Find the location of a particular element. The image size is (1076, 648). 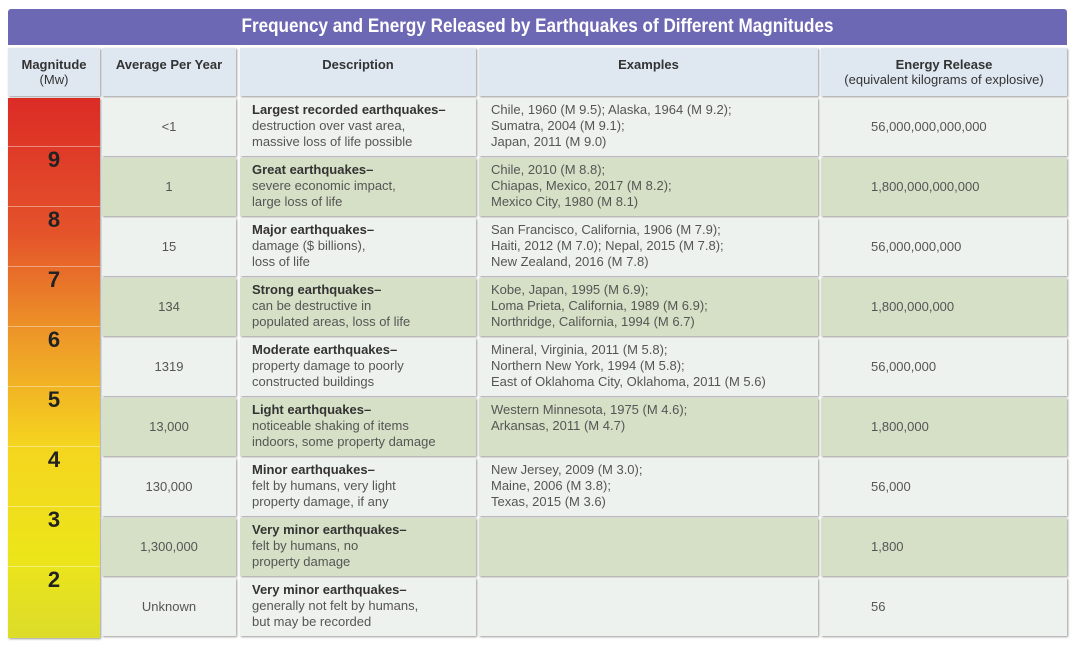

energy-cell: 1,800,000 is located at coordinates (944, 427).